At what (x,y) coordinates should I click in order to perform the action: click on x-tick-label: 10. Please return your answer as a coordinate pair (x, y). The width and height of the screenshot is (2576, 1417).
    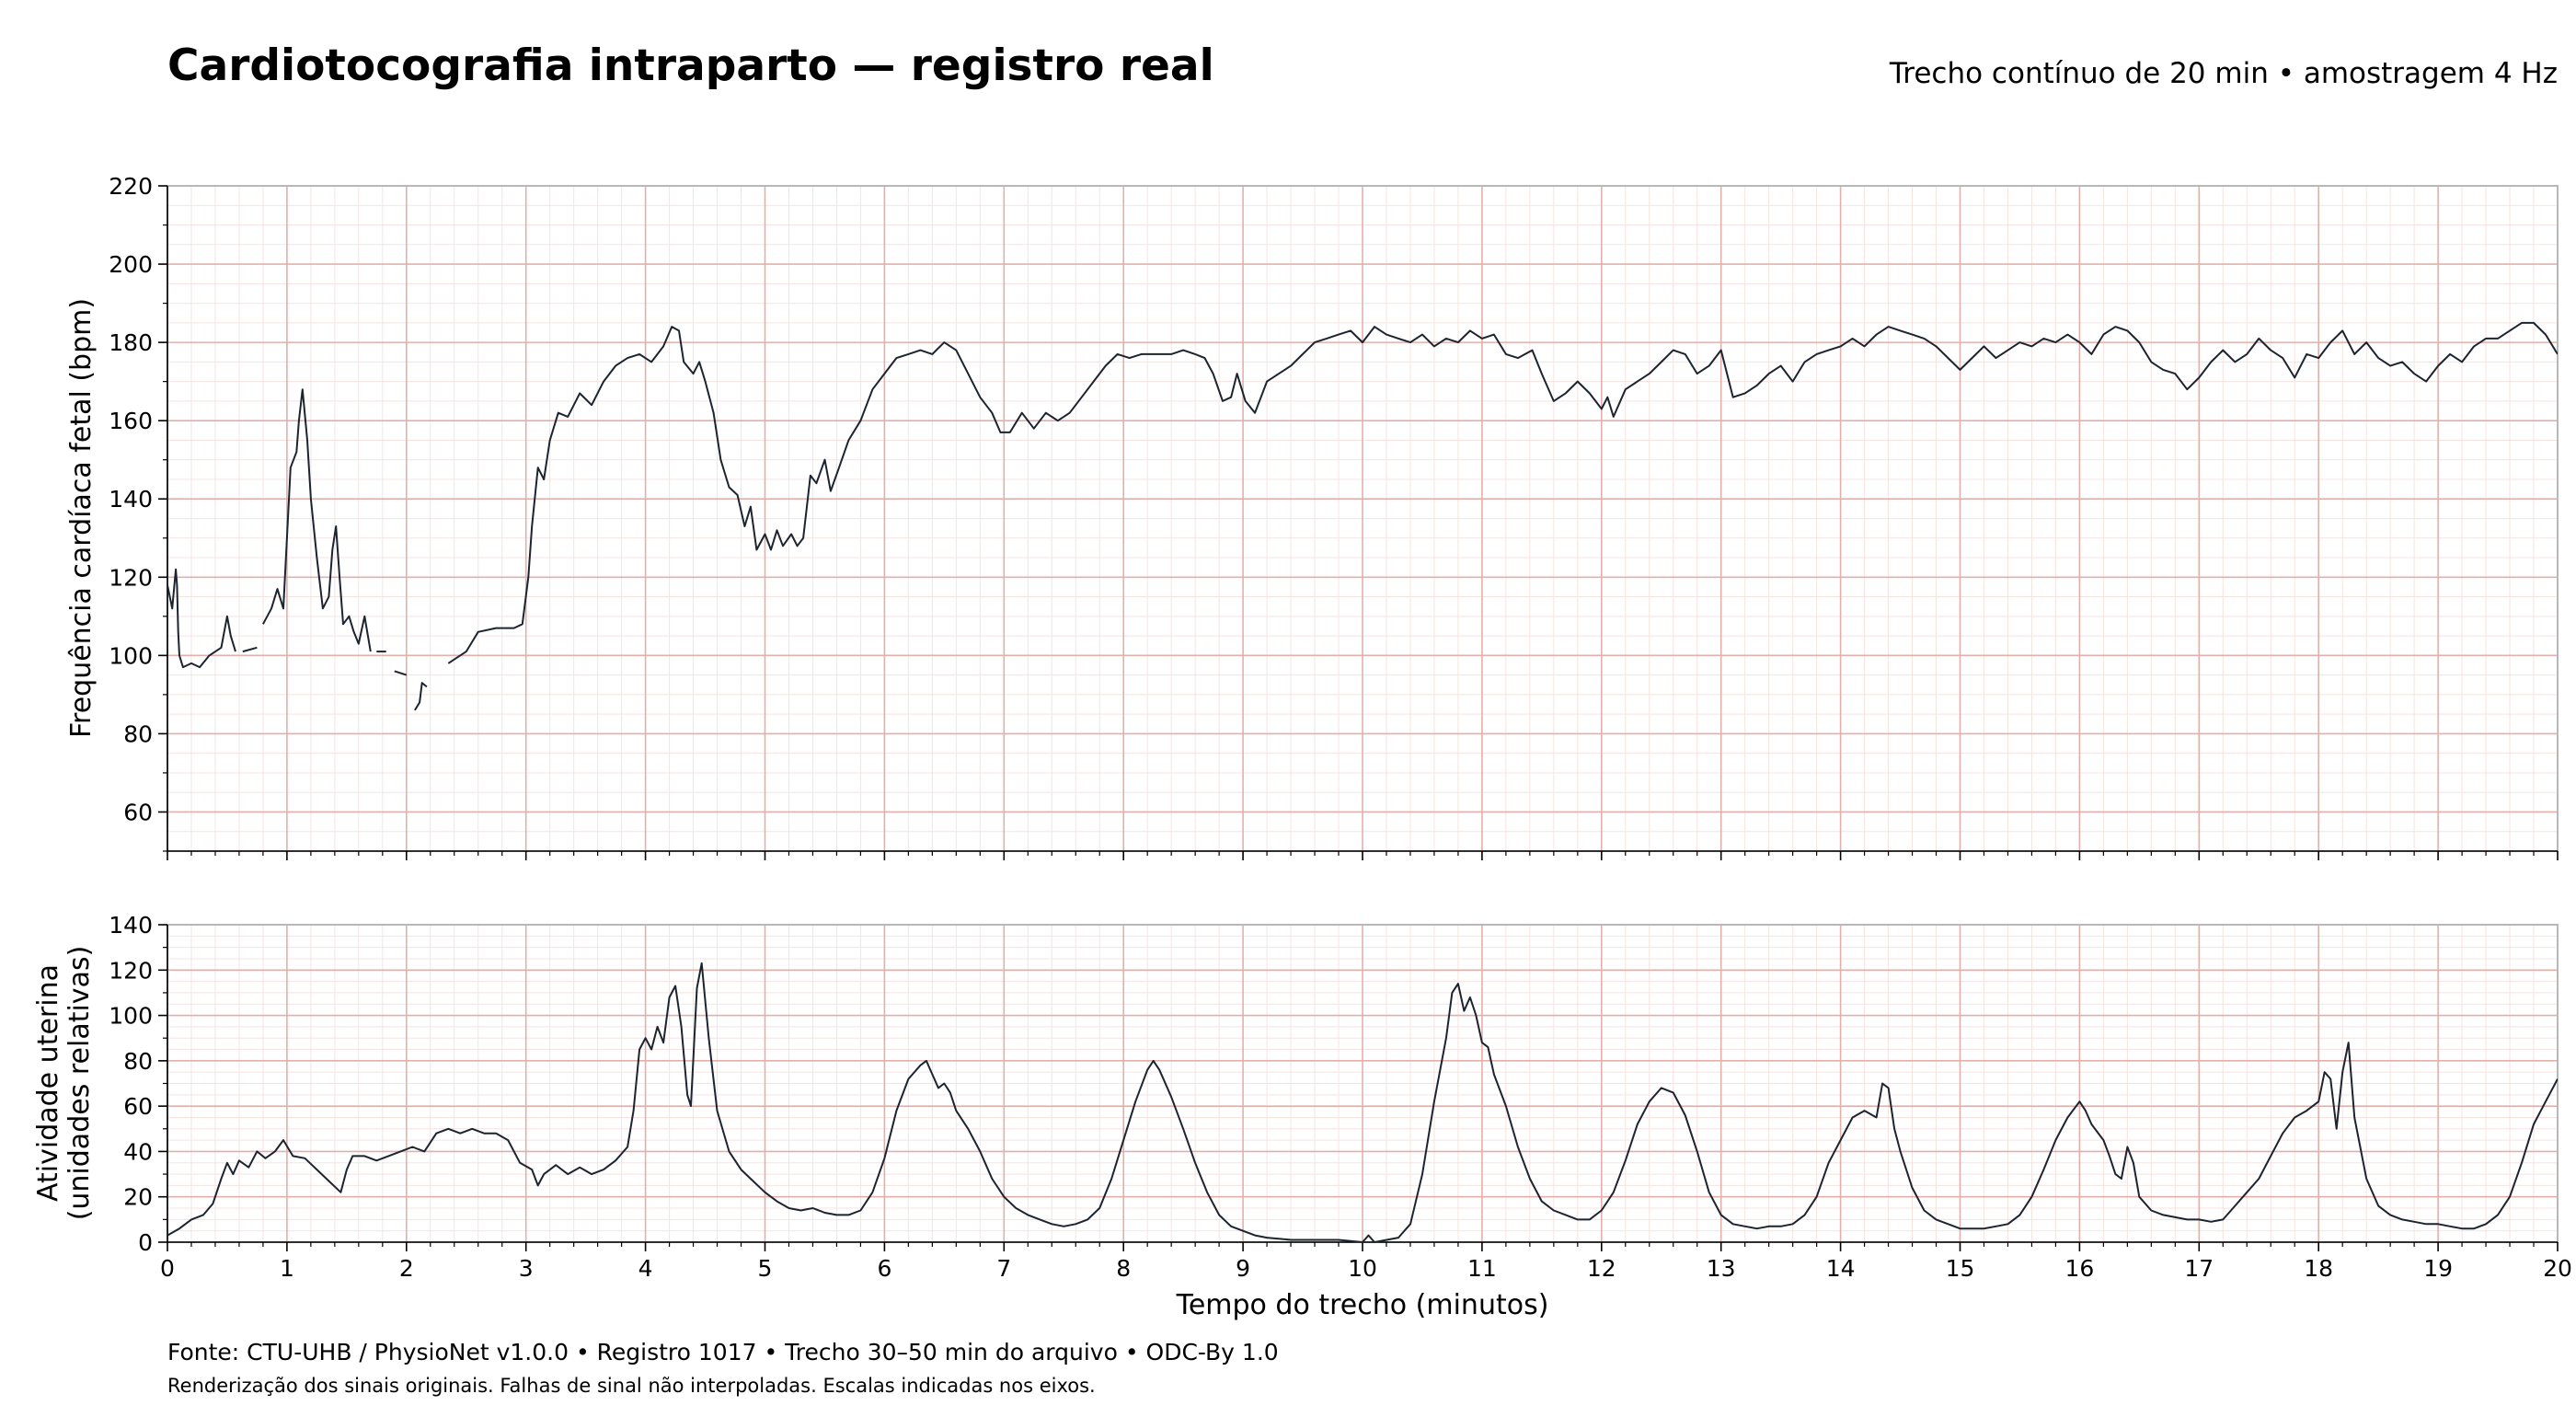
    Looking at the image, I should click on (1362, 1268).